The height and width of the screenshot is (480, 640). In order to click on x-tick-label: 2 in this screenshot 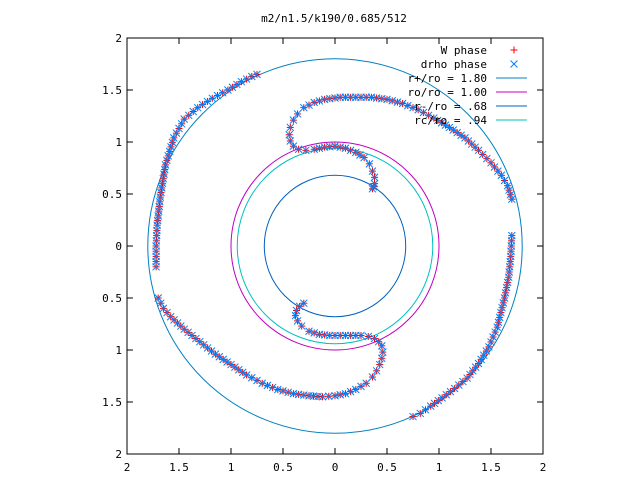, I will do `click(127, 467)`.